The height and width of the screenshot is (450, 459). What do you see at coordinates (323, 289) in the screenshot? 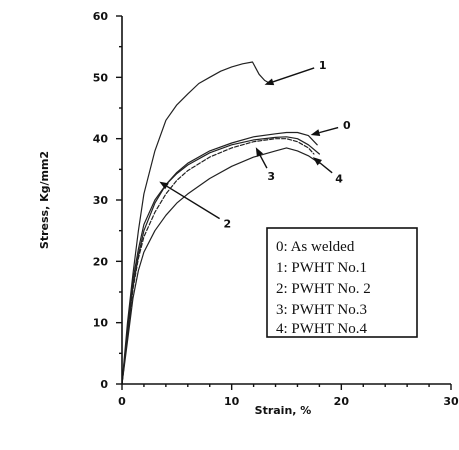
I see `legend-entry-2: 2: PWHT No. 2` at bounding box center [323, 289].